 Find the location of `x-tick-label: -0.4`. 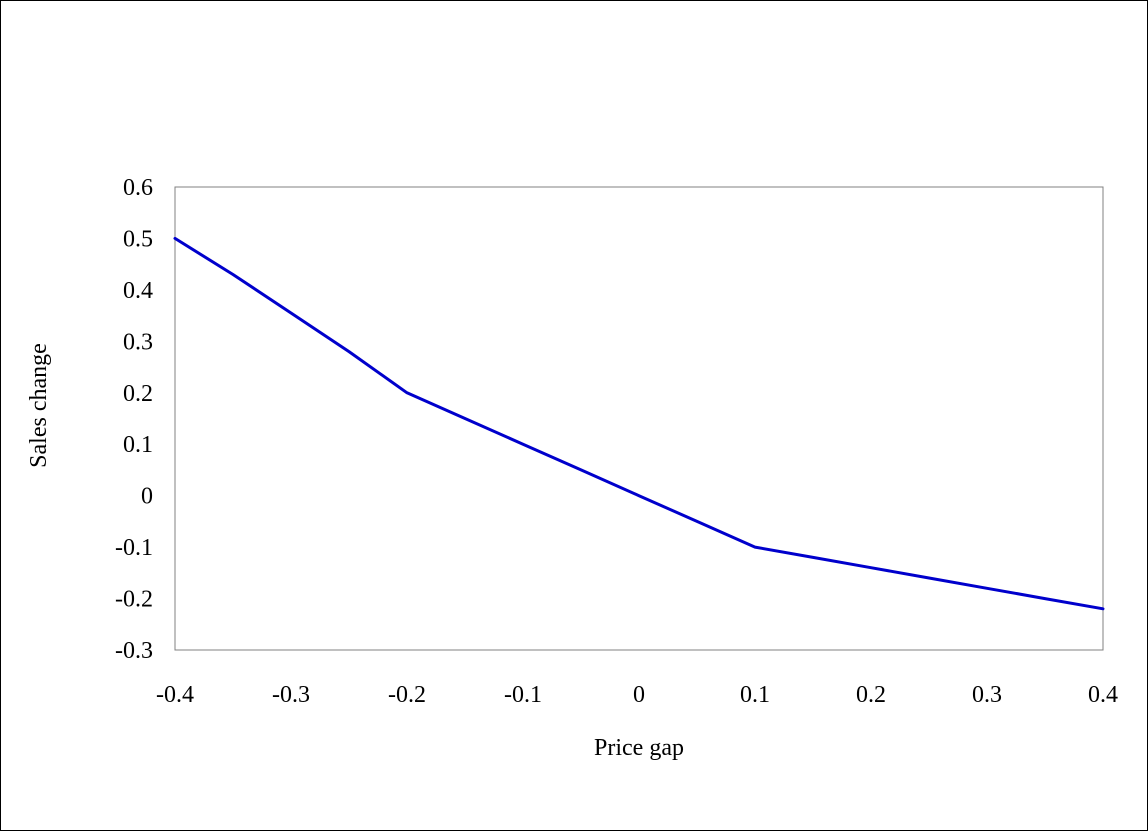

x-tick-label: -0.4 is located at coordinates (175, 695).